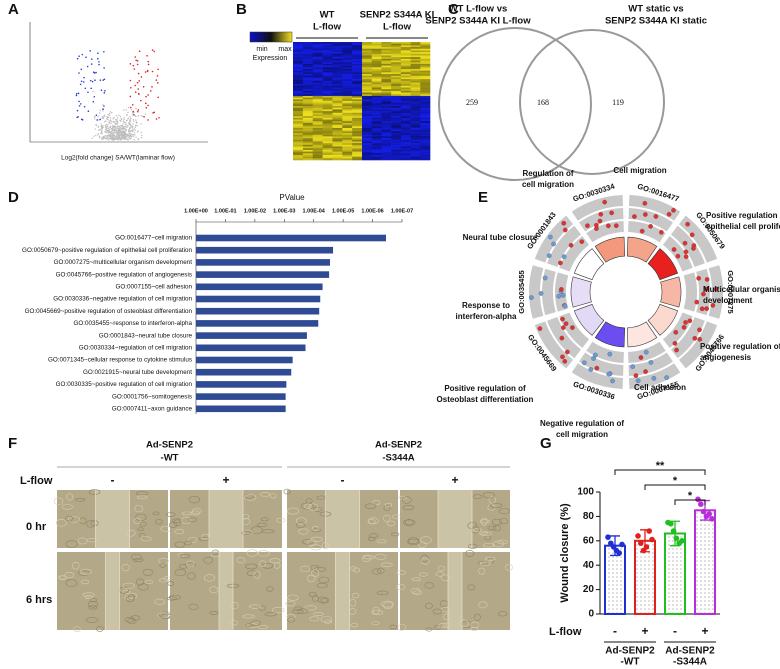 This screenshot has height=669, width=780. I want to click on data-point, so click(638, 536).